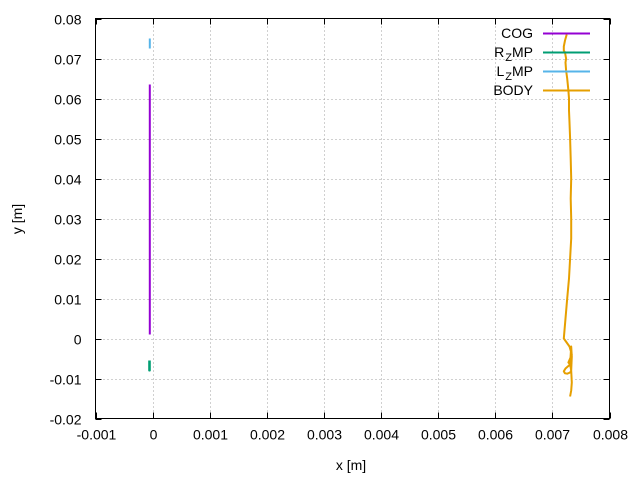 The image size is (640, 480). Describe the element at coordinates (324, 435) in the screenshot. I see `x-tick-label: 0.003` at that location.